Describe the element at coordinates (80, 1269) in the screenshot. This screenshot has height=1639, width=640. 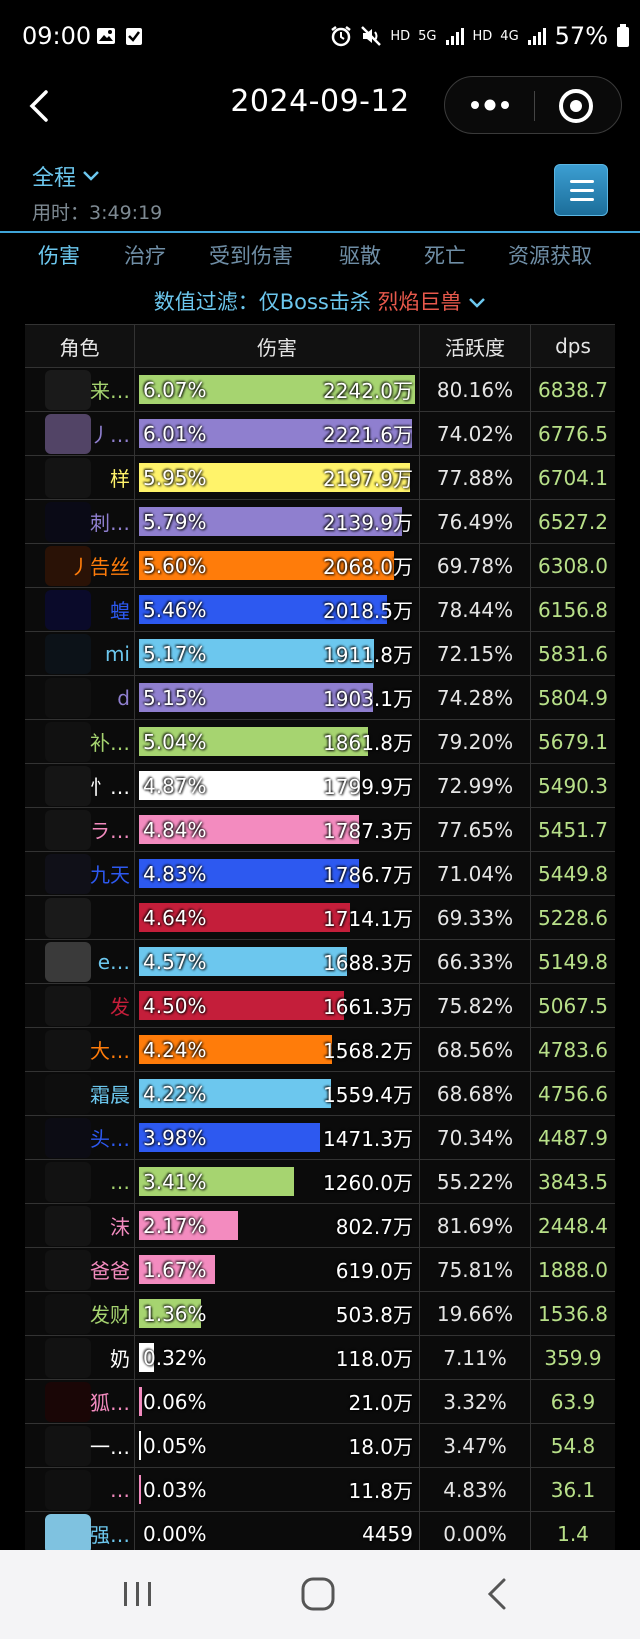
I see `player-name-cell: 爸爸` at that location.